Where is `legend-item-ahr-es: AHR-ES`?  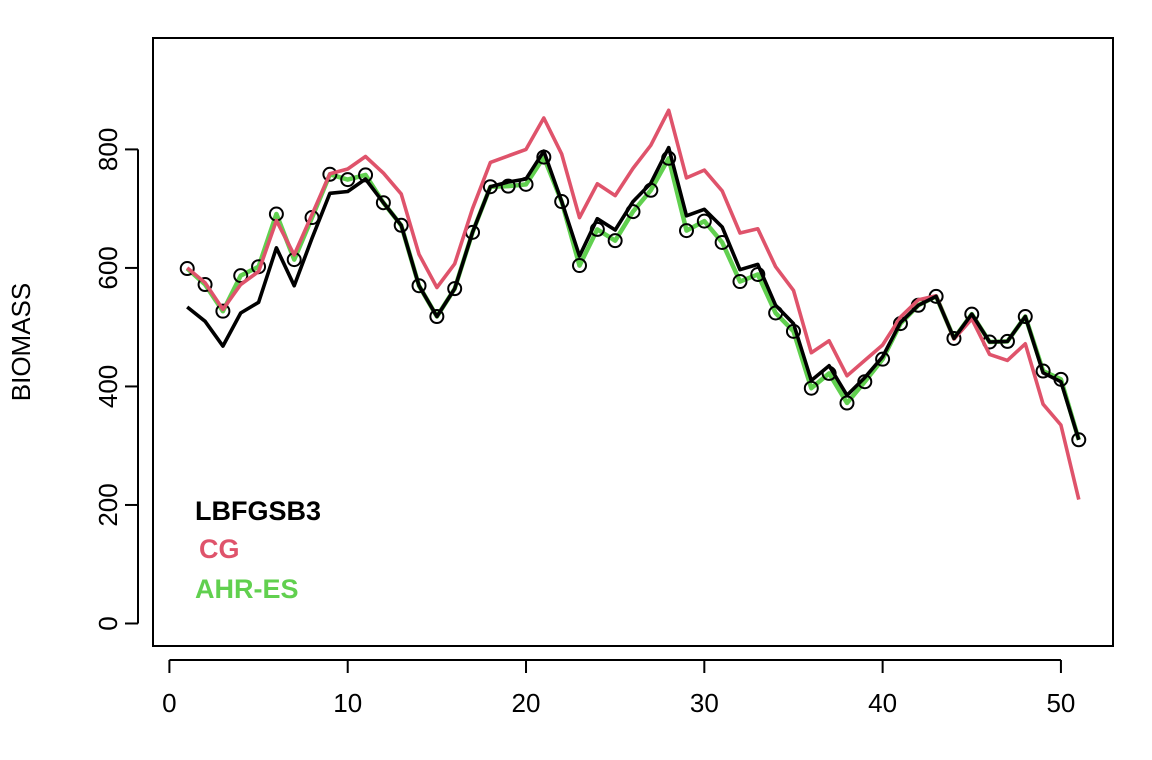 legend-item-ahr-es: AHR-ES is located at coordinates (247, 589).